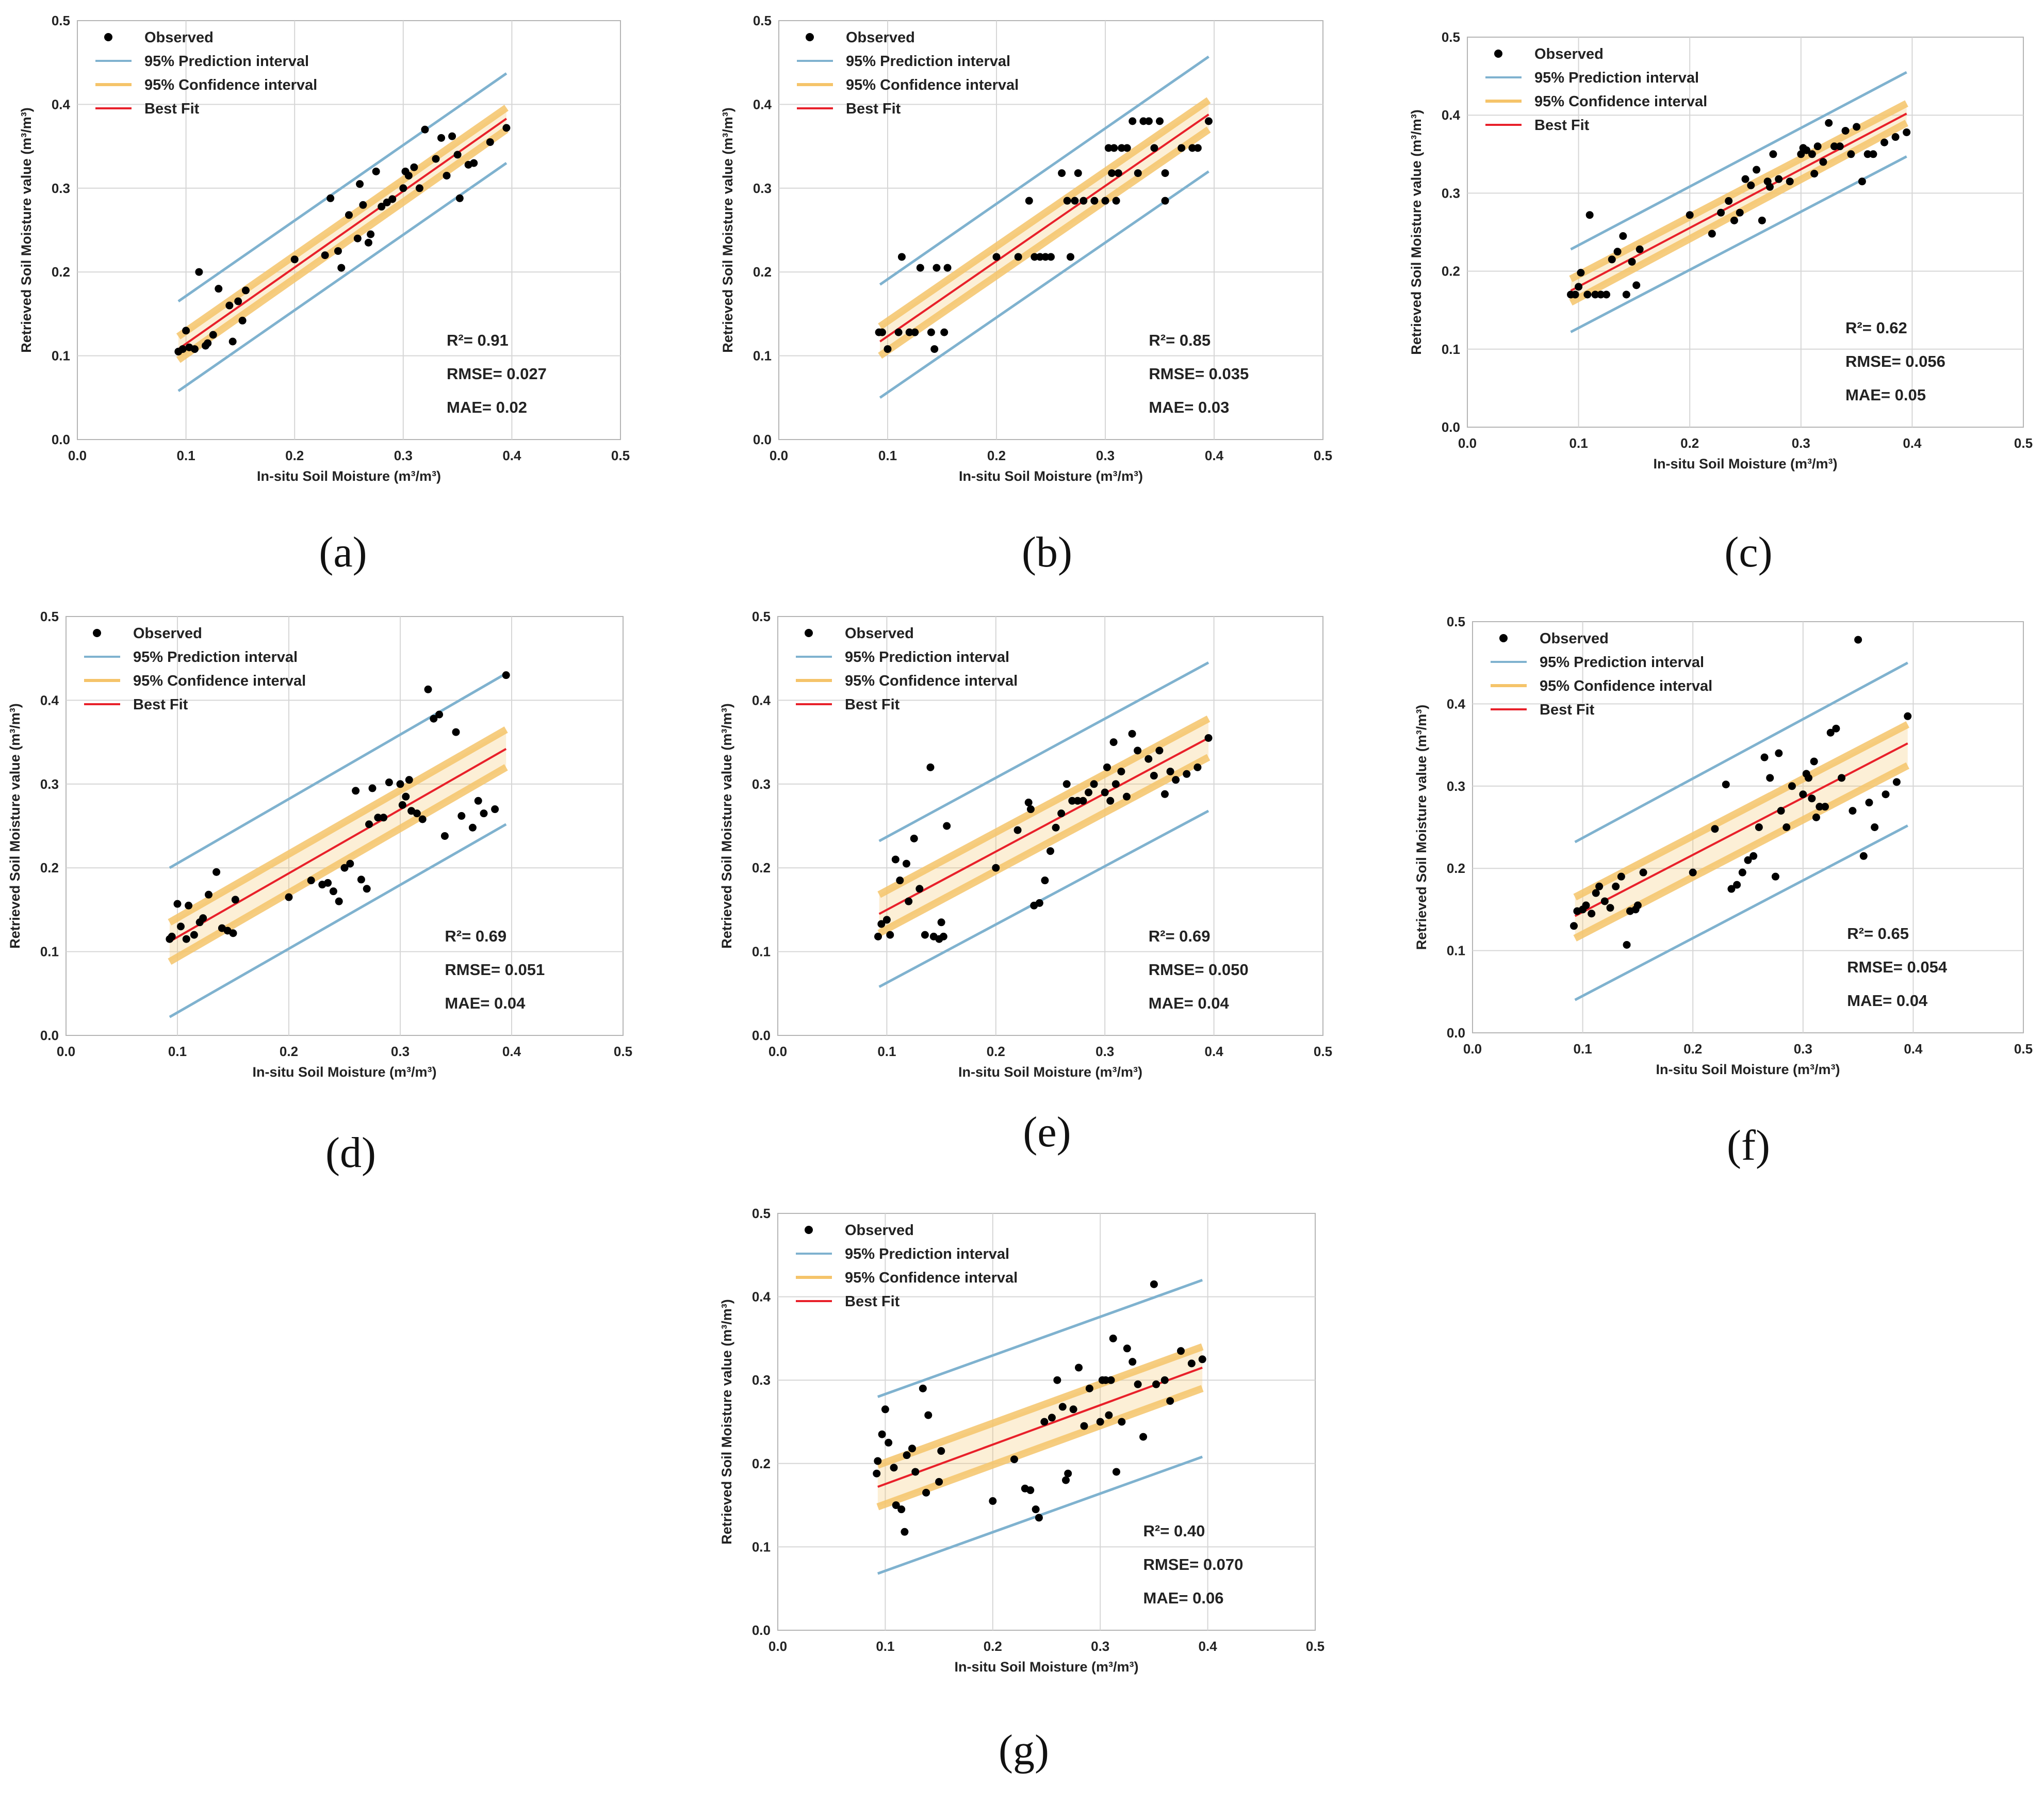 This screenshot has width=2044, height=1801. What do you see at coordinates (1024, 1750) in the screenshot?
I see `panel-caption: (g)` at bounding box center [1024, 1750].